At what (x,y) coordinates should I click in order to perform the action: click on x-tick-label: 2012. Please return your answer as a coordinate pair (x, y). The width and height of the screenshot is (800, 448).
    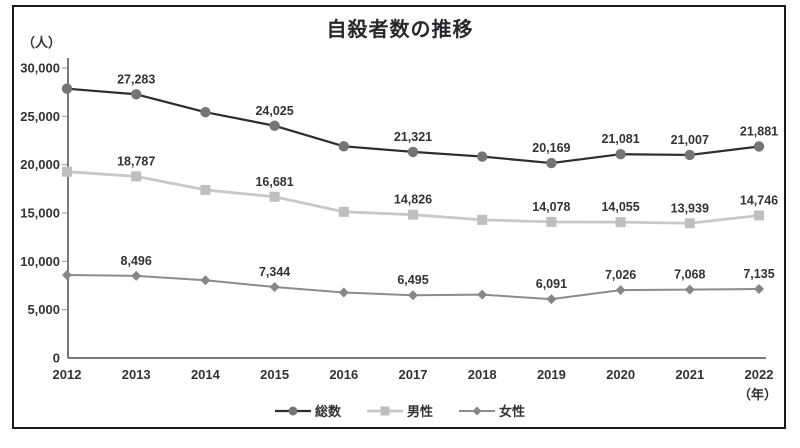
    Looking at the image, I should click on (67, 374).